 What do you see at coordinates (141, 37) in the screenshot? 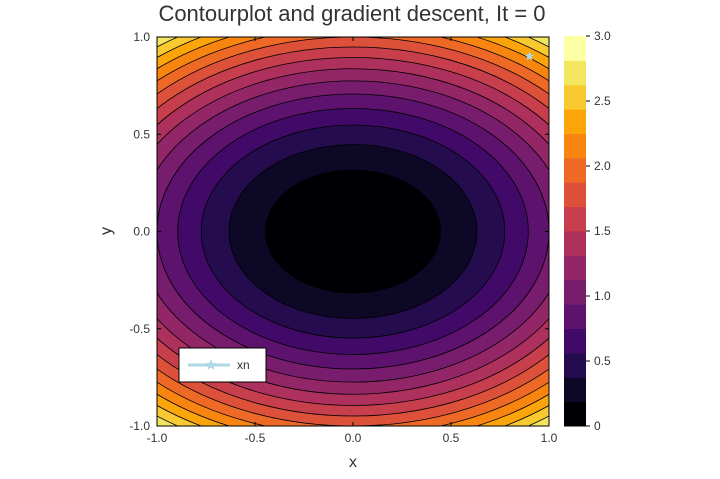
I see `y-tick-label: 1.0` at bounding box center [141, 37].